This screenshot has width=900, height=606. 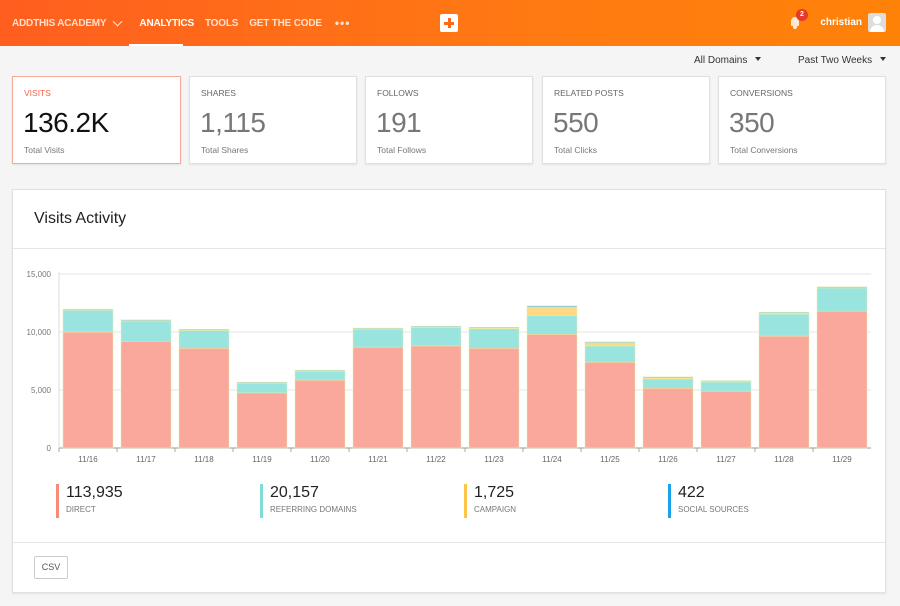 What do you see at coordinates (225, 150) in the screenshot?
I see `card-sub: Total Shares` at bounding box center [225, 150].